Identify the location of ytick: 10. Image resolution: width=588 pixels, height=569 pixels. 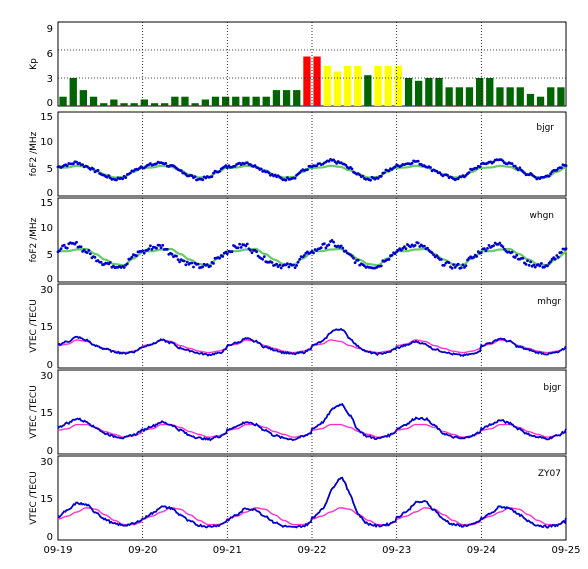
(46, 228).